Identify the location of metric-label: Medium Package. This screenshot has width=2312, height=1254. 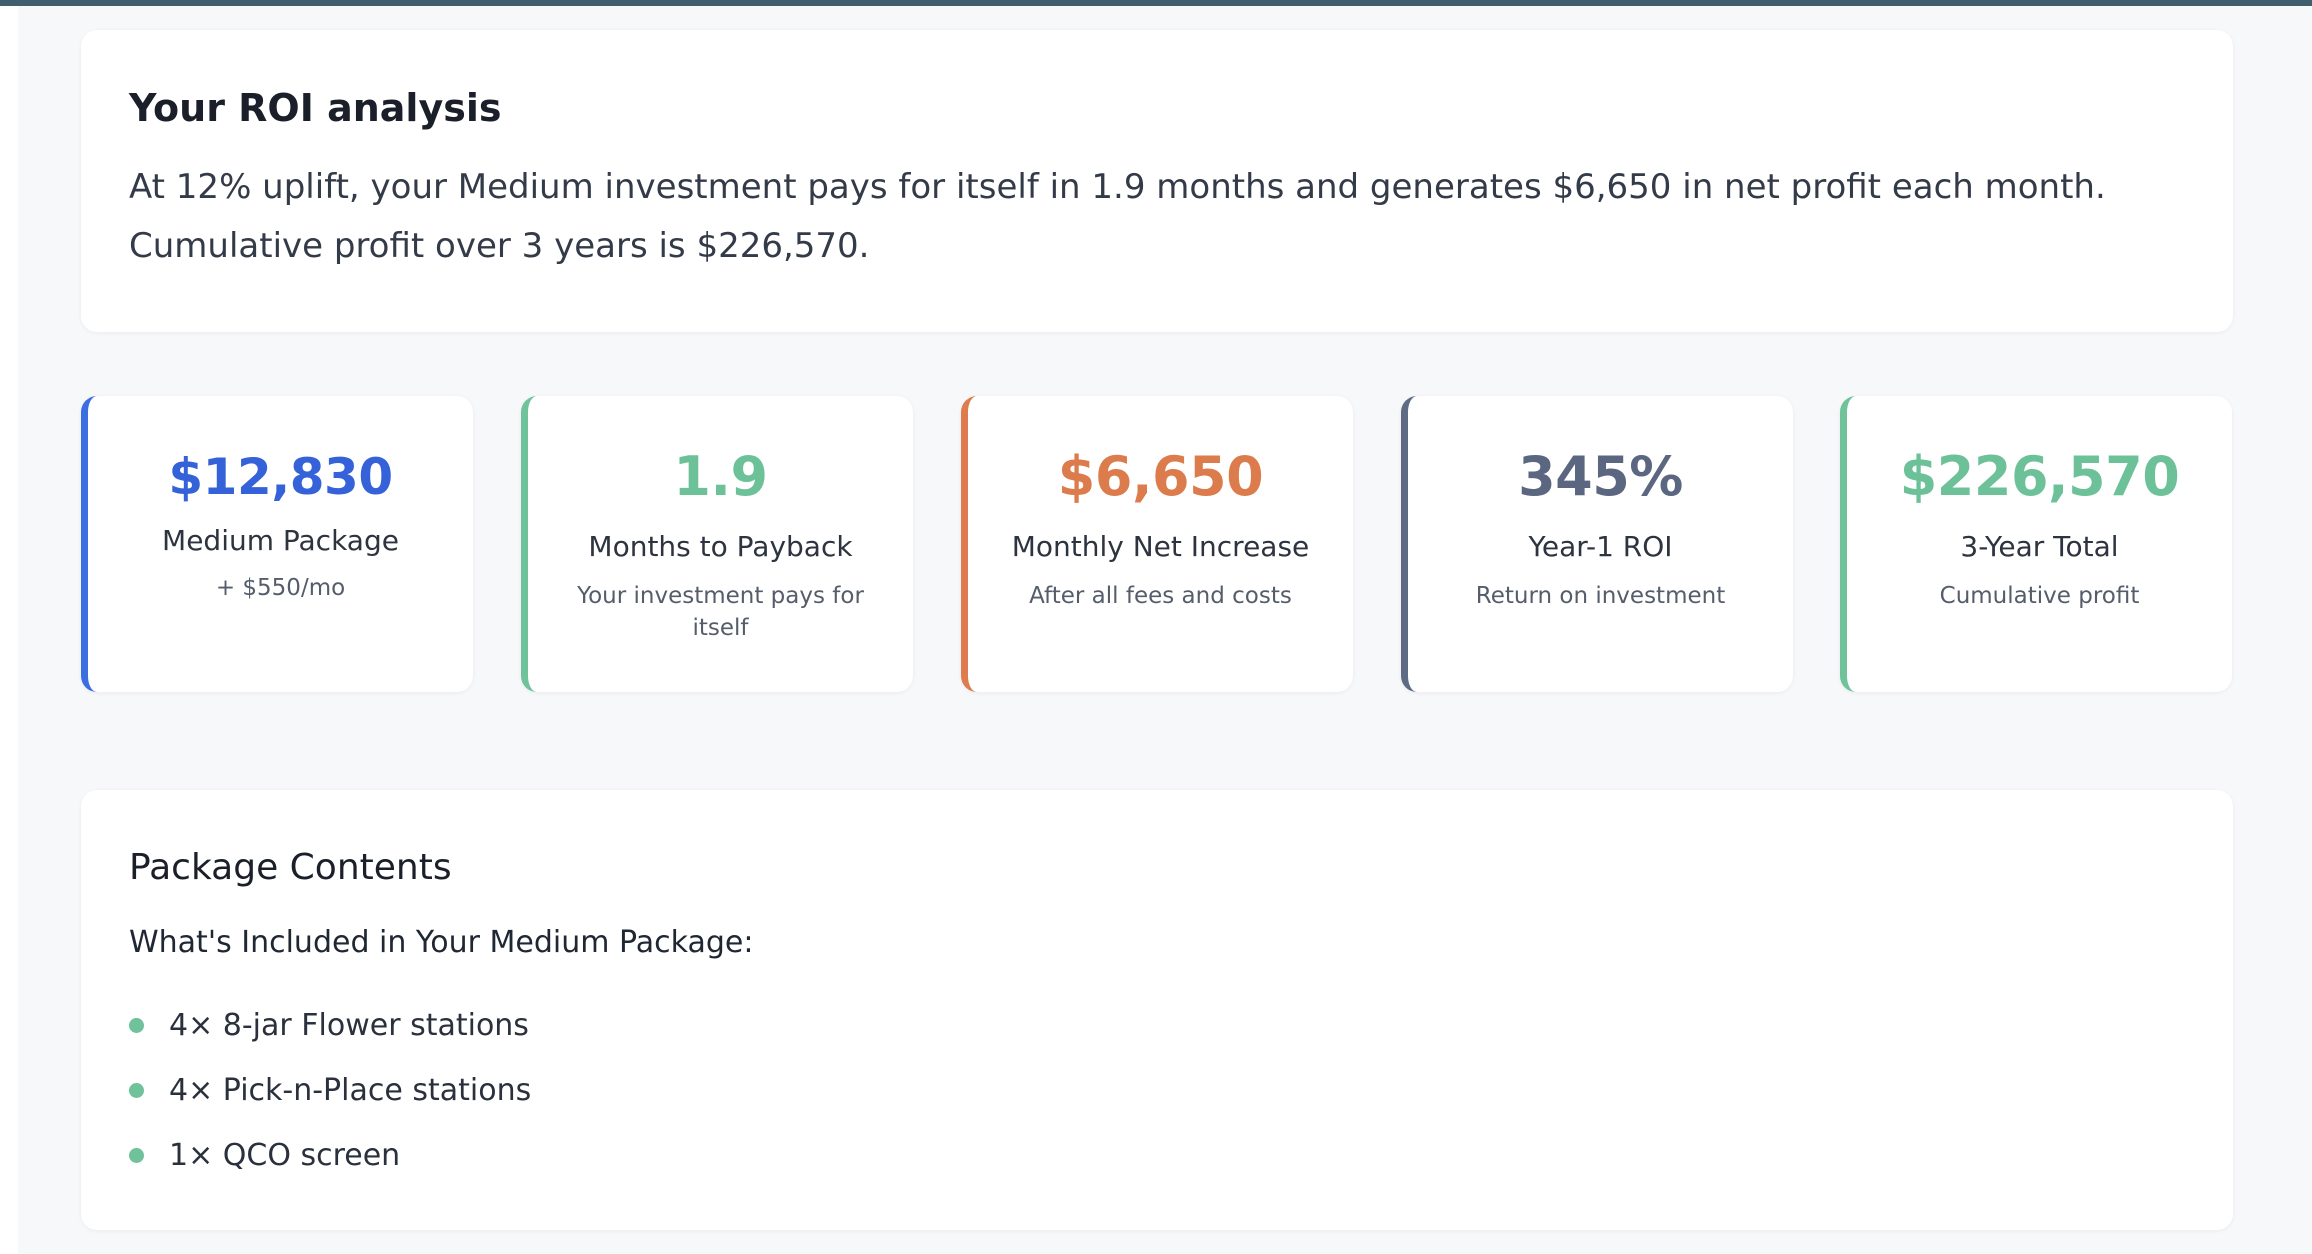
(280, 540).